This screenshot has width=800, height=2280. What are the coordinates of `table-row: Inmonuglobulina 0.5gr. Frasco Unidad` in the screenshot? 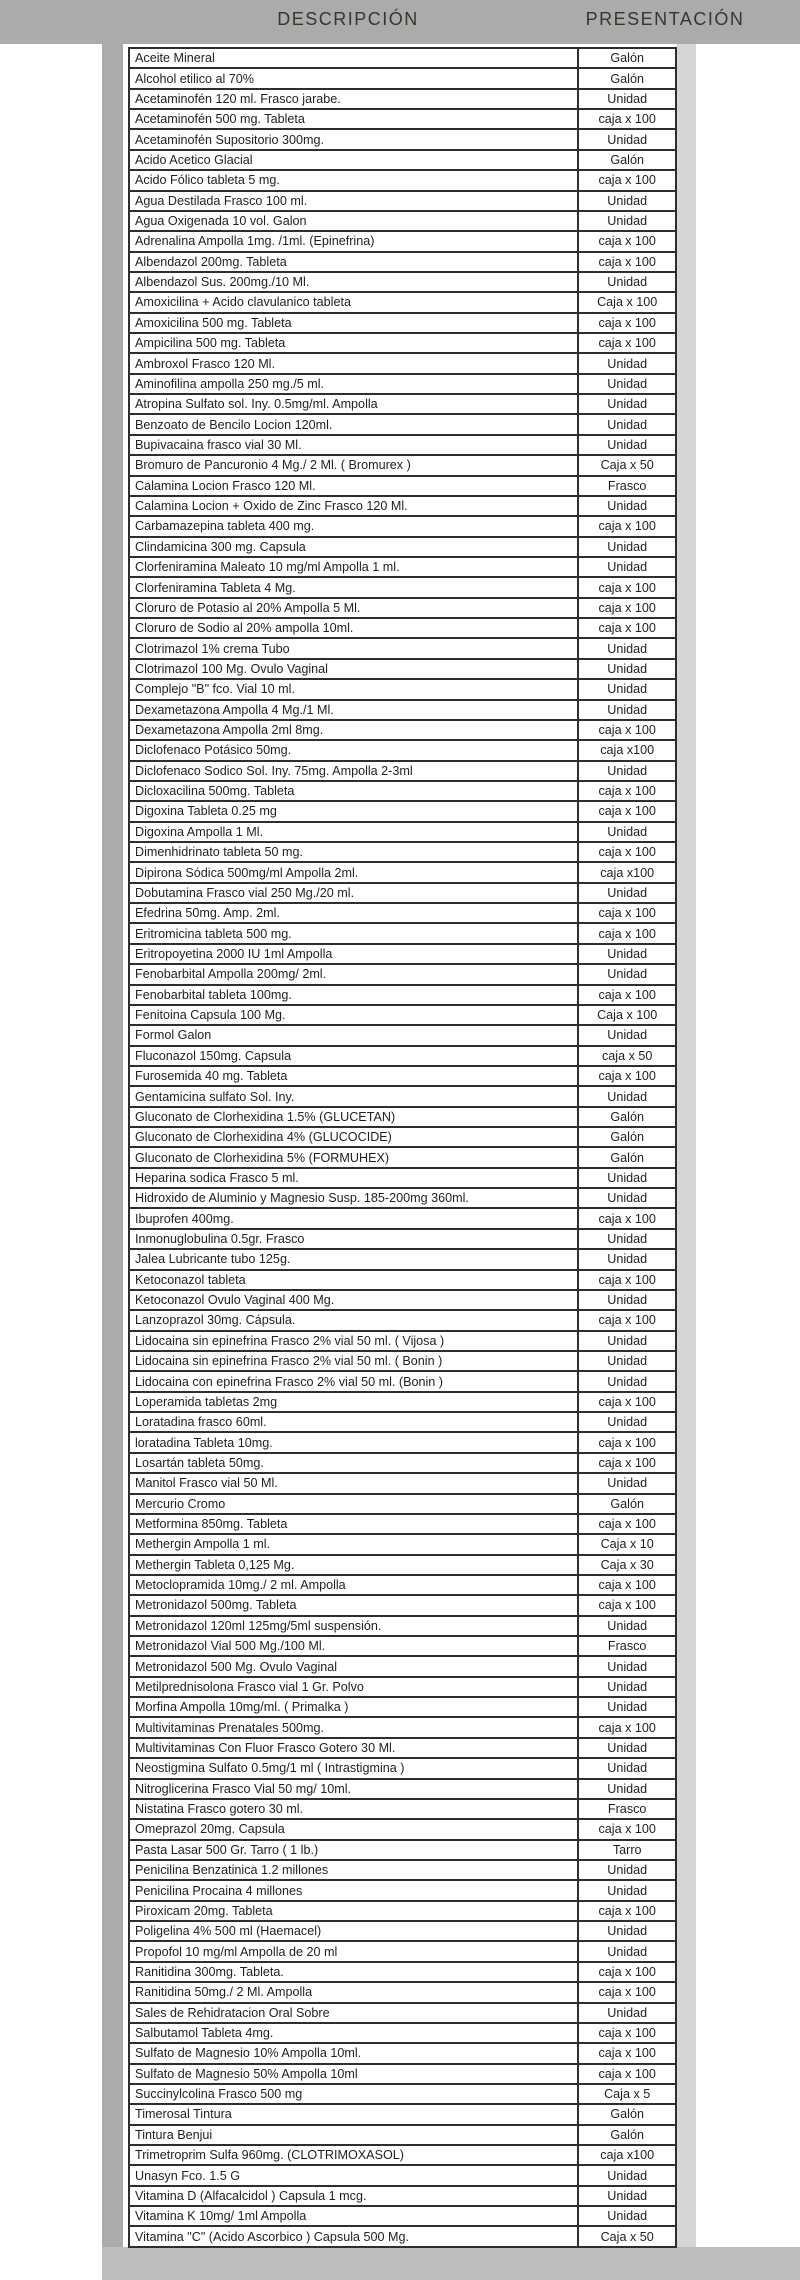 It's located at (402, 1240).